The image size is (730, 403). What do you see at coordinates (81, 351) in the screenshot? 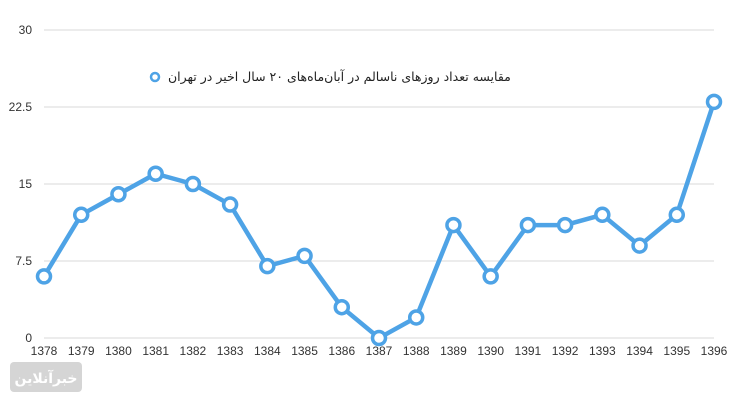
I see `x-tick-label: 1379` at bounding box center [81, 351].